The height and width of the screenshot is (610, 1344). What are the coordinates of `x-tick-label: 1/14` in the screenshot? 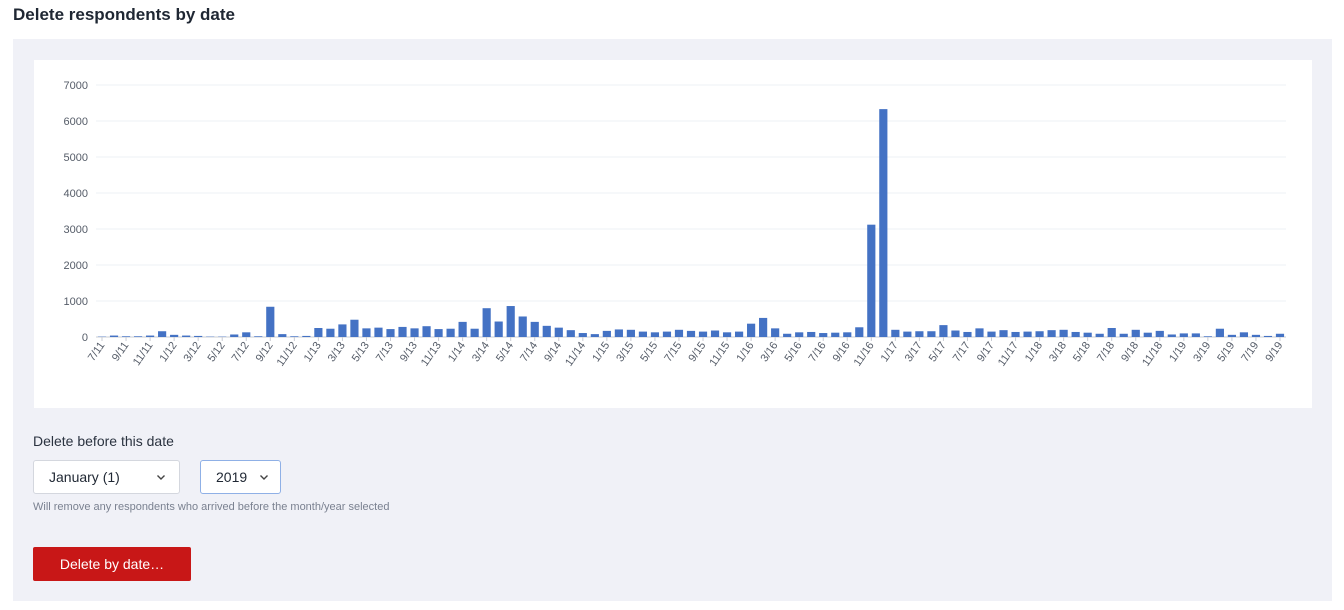 It's located at (457, 352).